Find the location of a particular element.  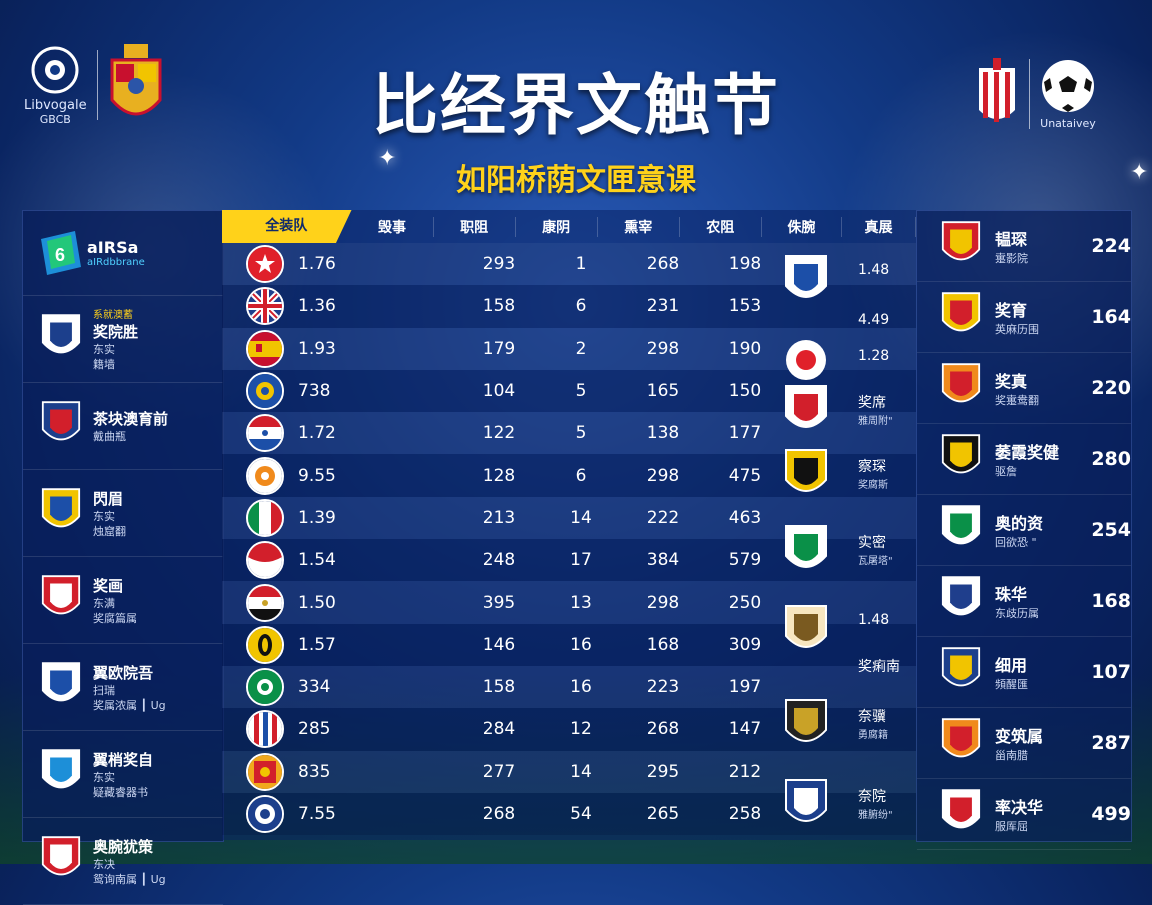

union-jack-crest-icon is located at coordinates (61, 426).